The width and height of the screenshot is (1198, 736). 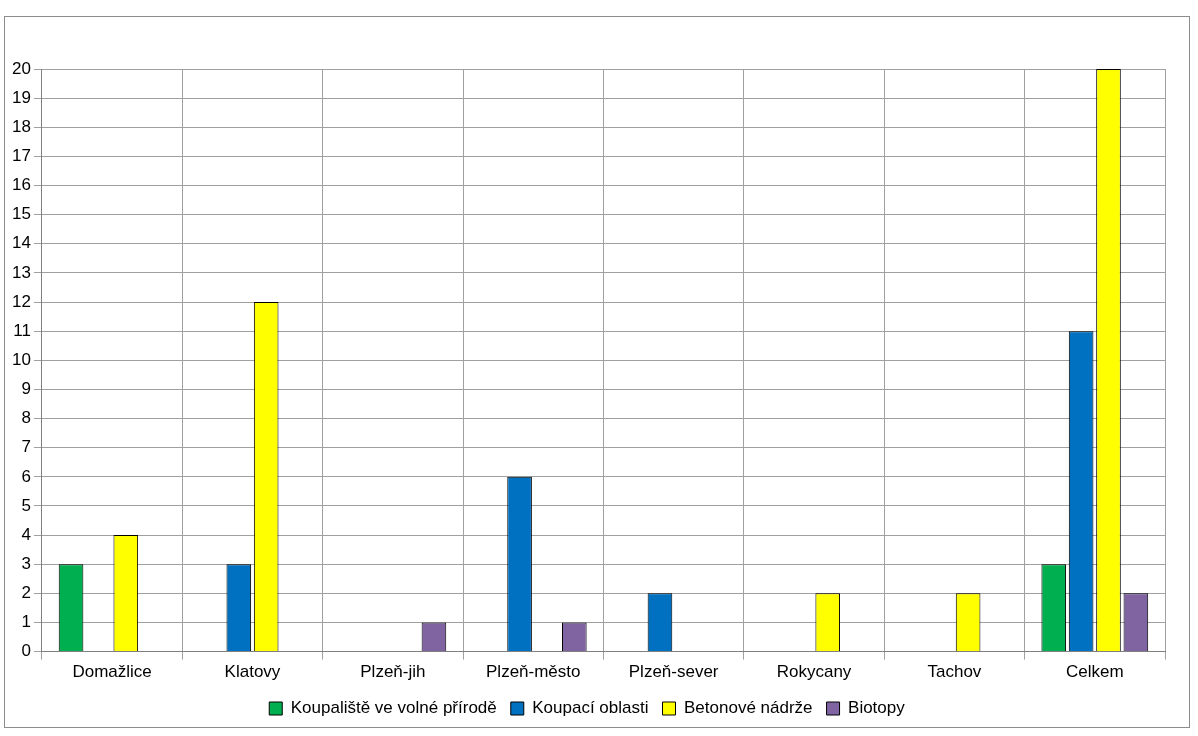 I want to click on y-tick-label: 8, so click(x=26, y=418).